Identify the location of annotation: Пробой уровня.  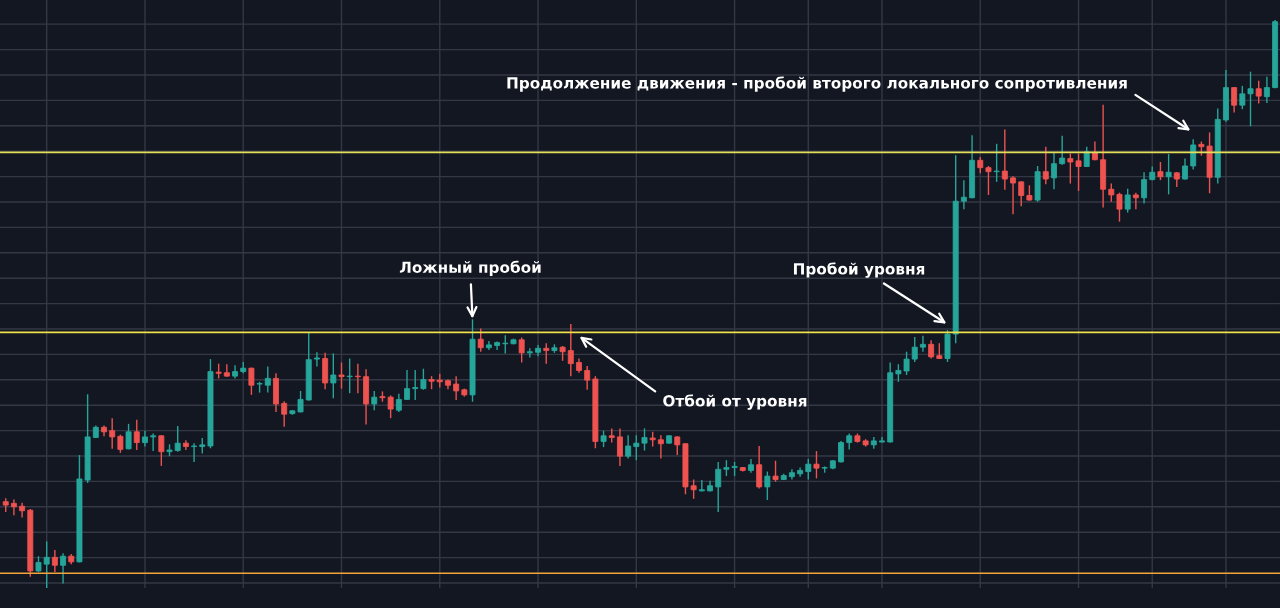
(859, 270).